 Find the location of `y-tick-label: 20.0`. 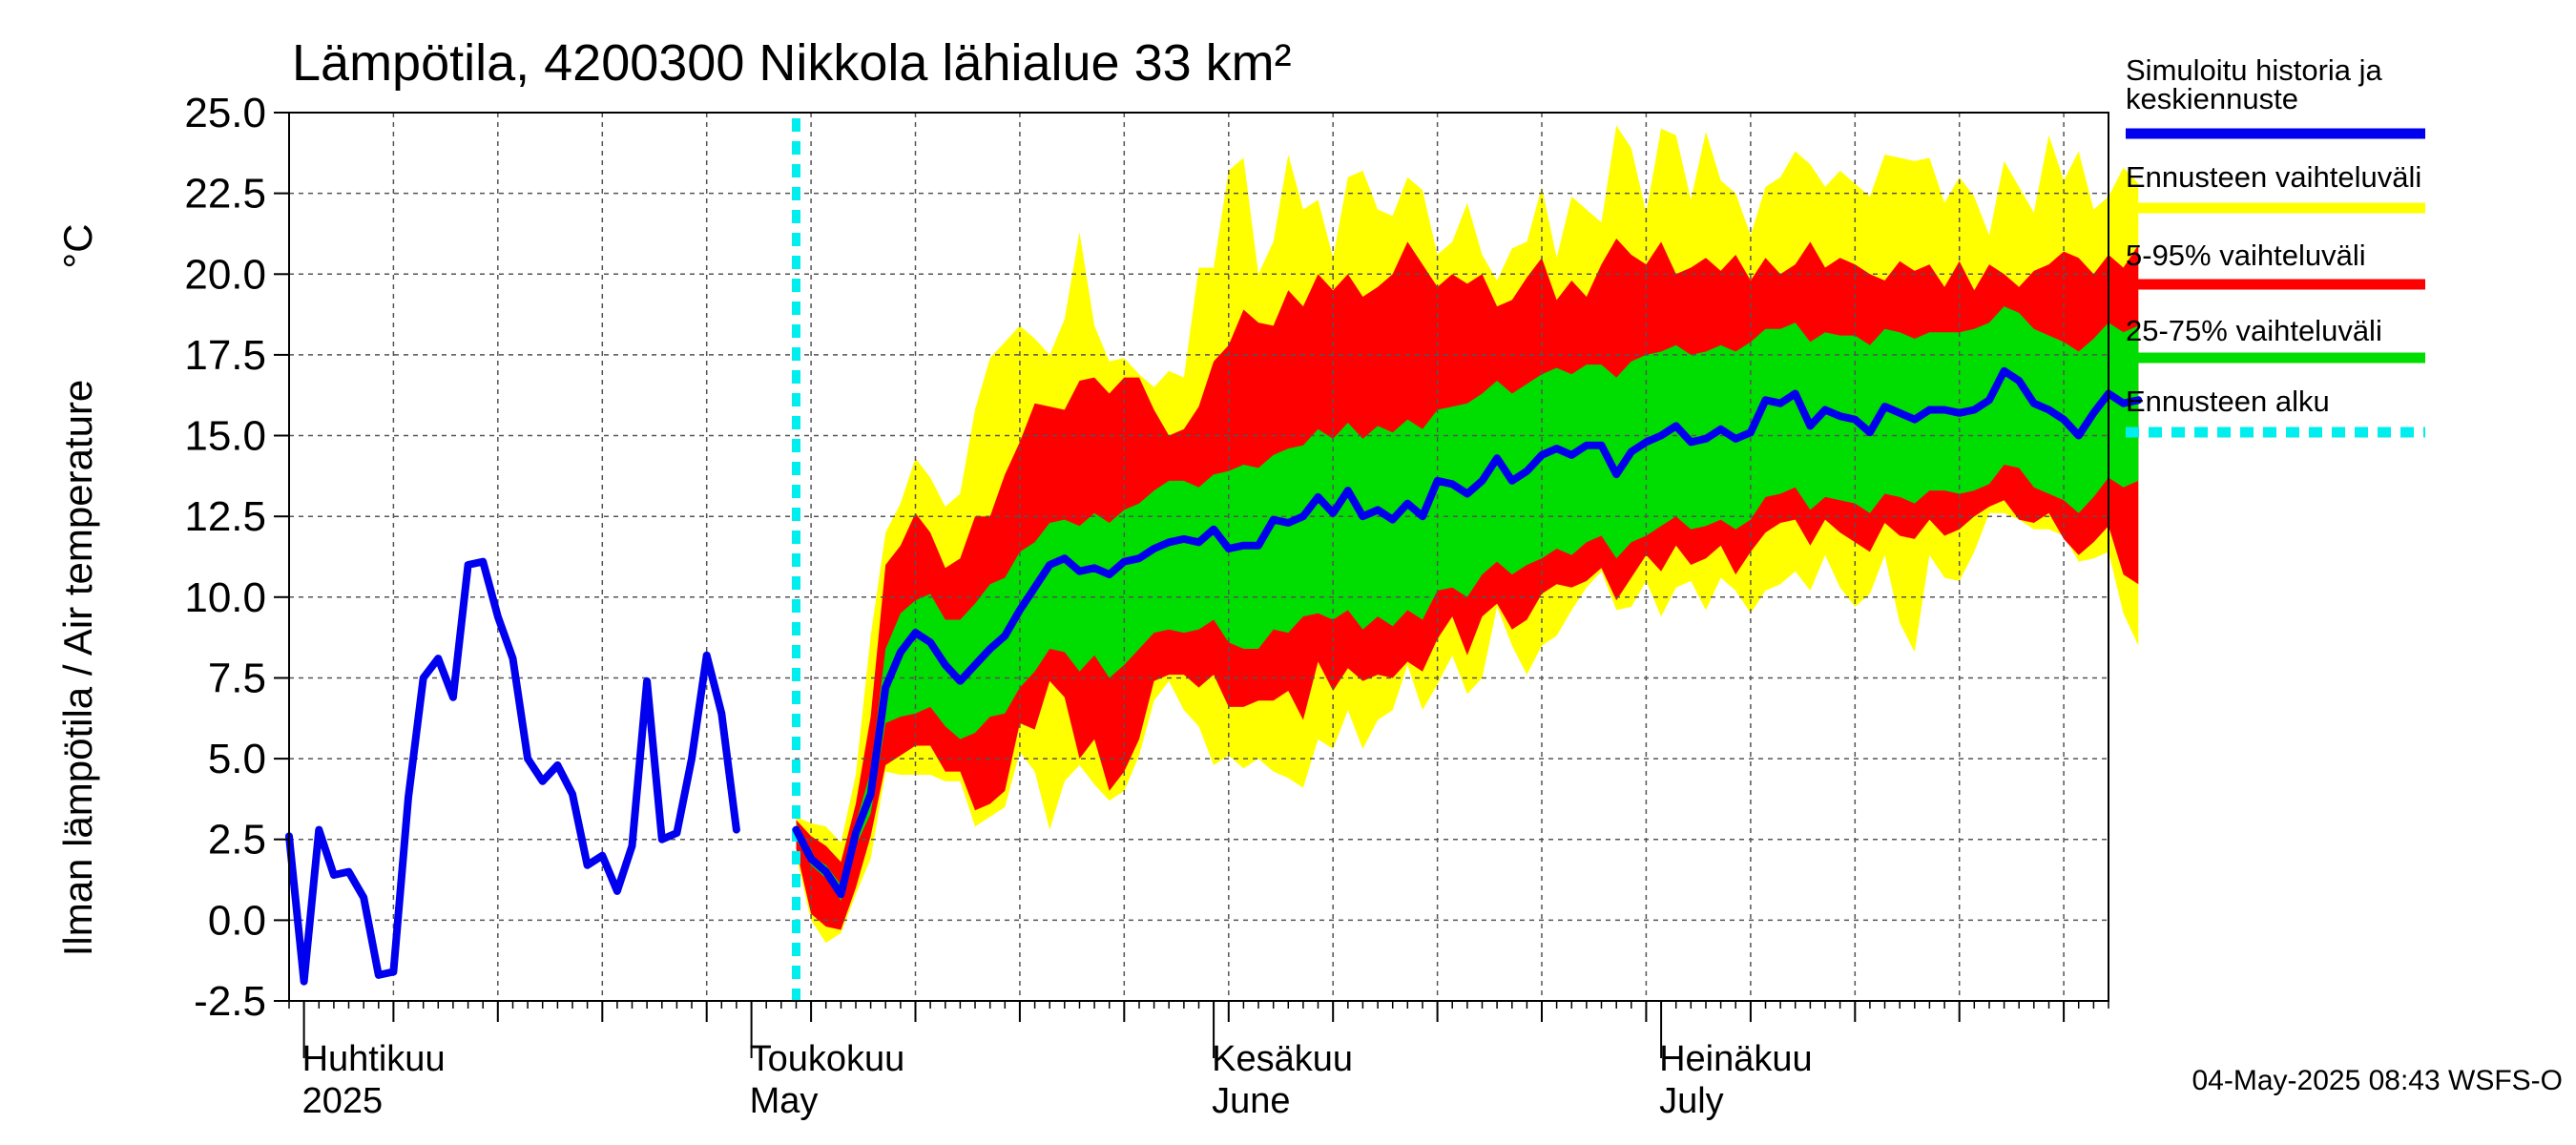

y-tick-label: 20.0 is located at coordinates (225, 274).